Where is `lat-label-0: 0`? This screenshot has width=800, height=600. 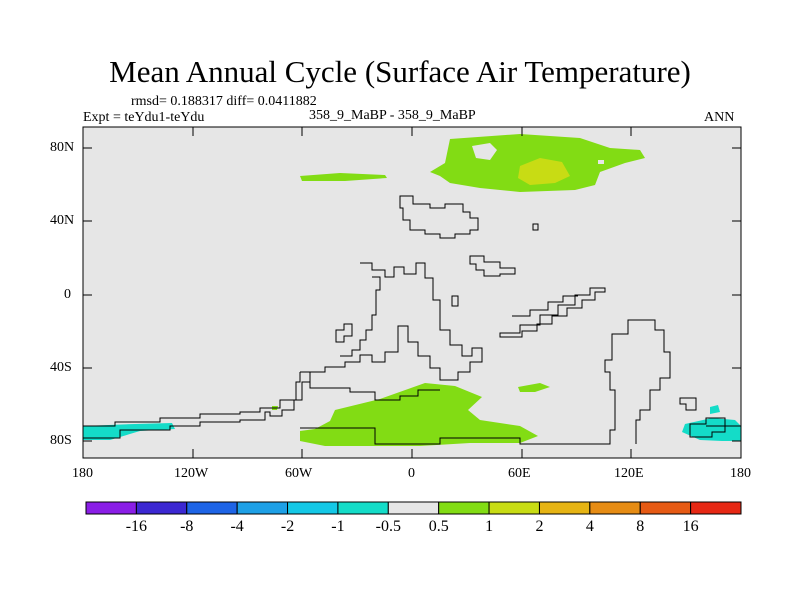
lat-label-0: 0 is located at coordinates (67, 294).